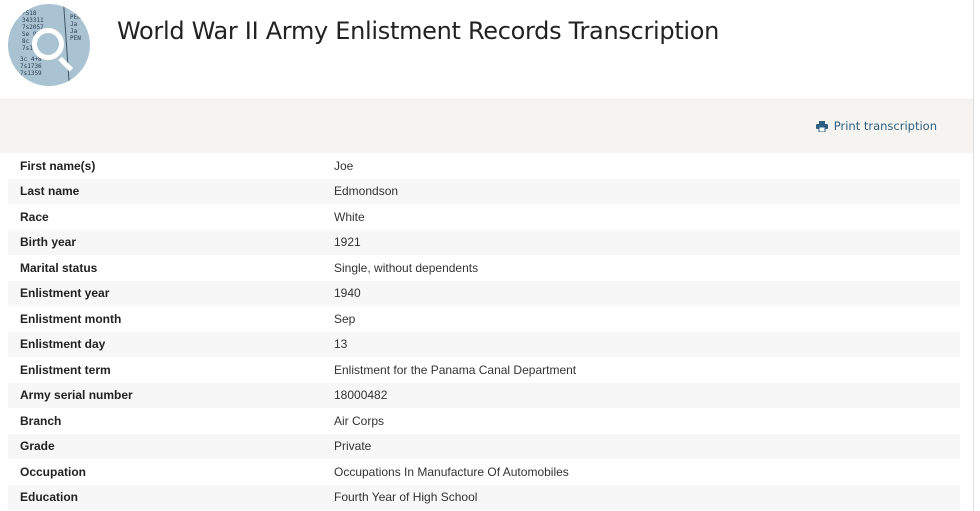 This screenshot has width=980, height=511. What do you see at coordinates (349, 216) in the screenshot?
I see `field-value: White` at bounding box center [349, 216].